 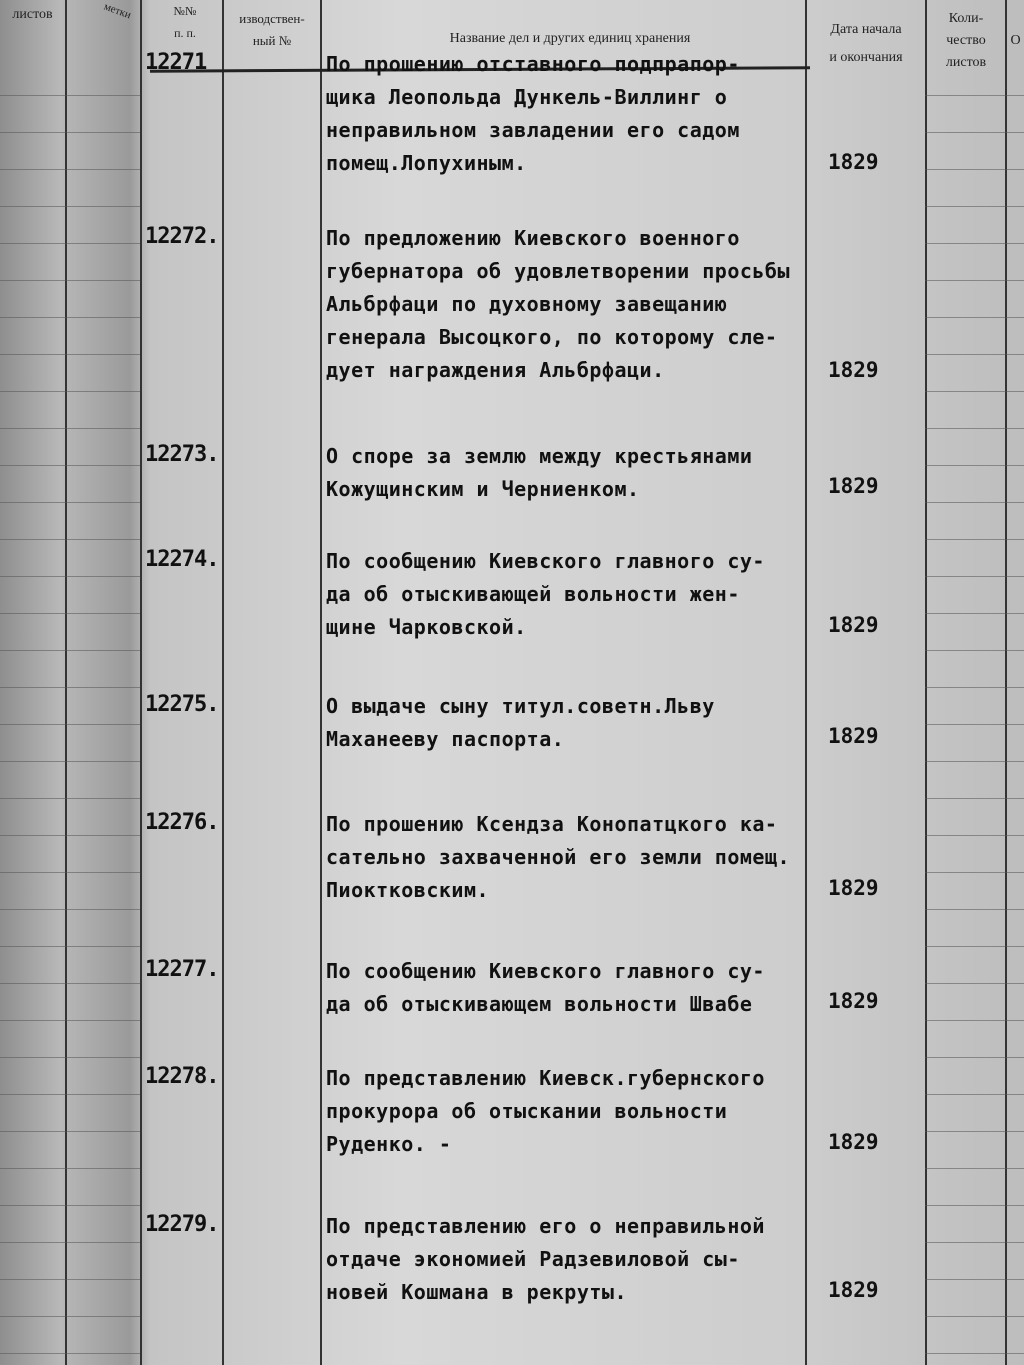 What do you see at coordinates (182, 1076) in the screenshot?
I see `entry-number: 12278.` at bounding box center [182, 1076].